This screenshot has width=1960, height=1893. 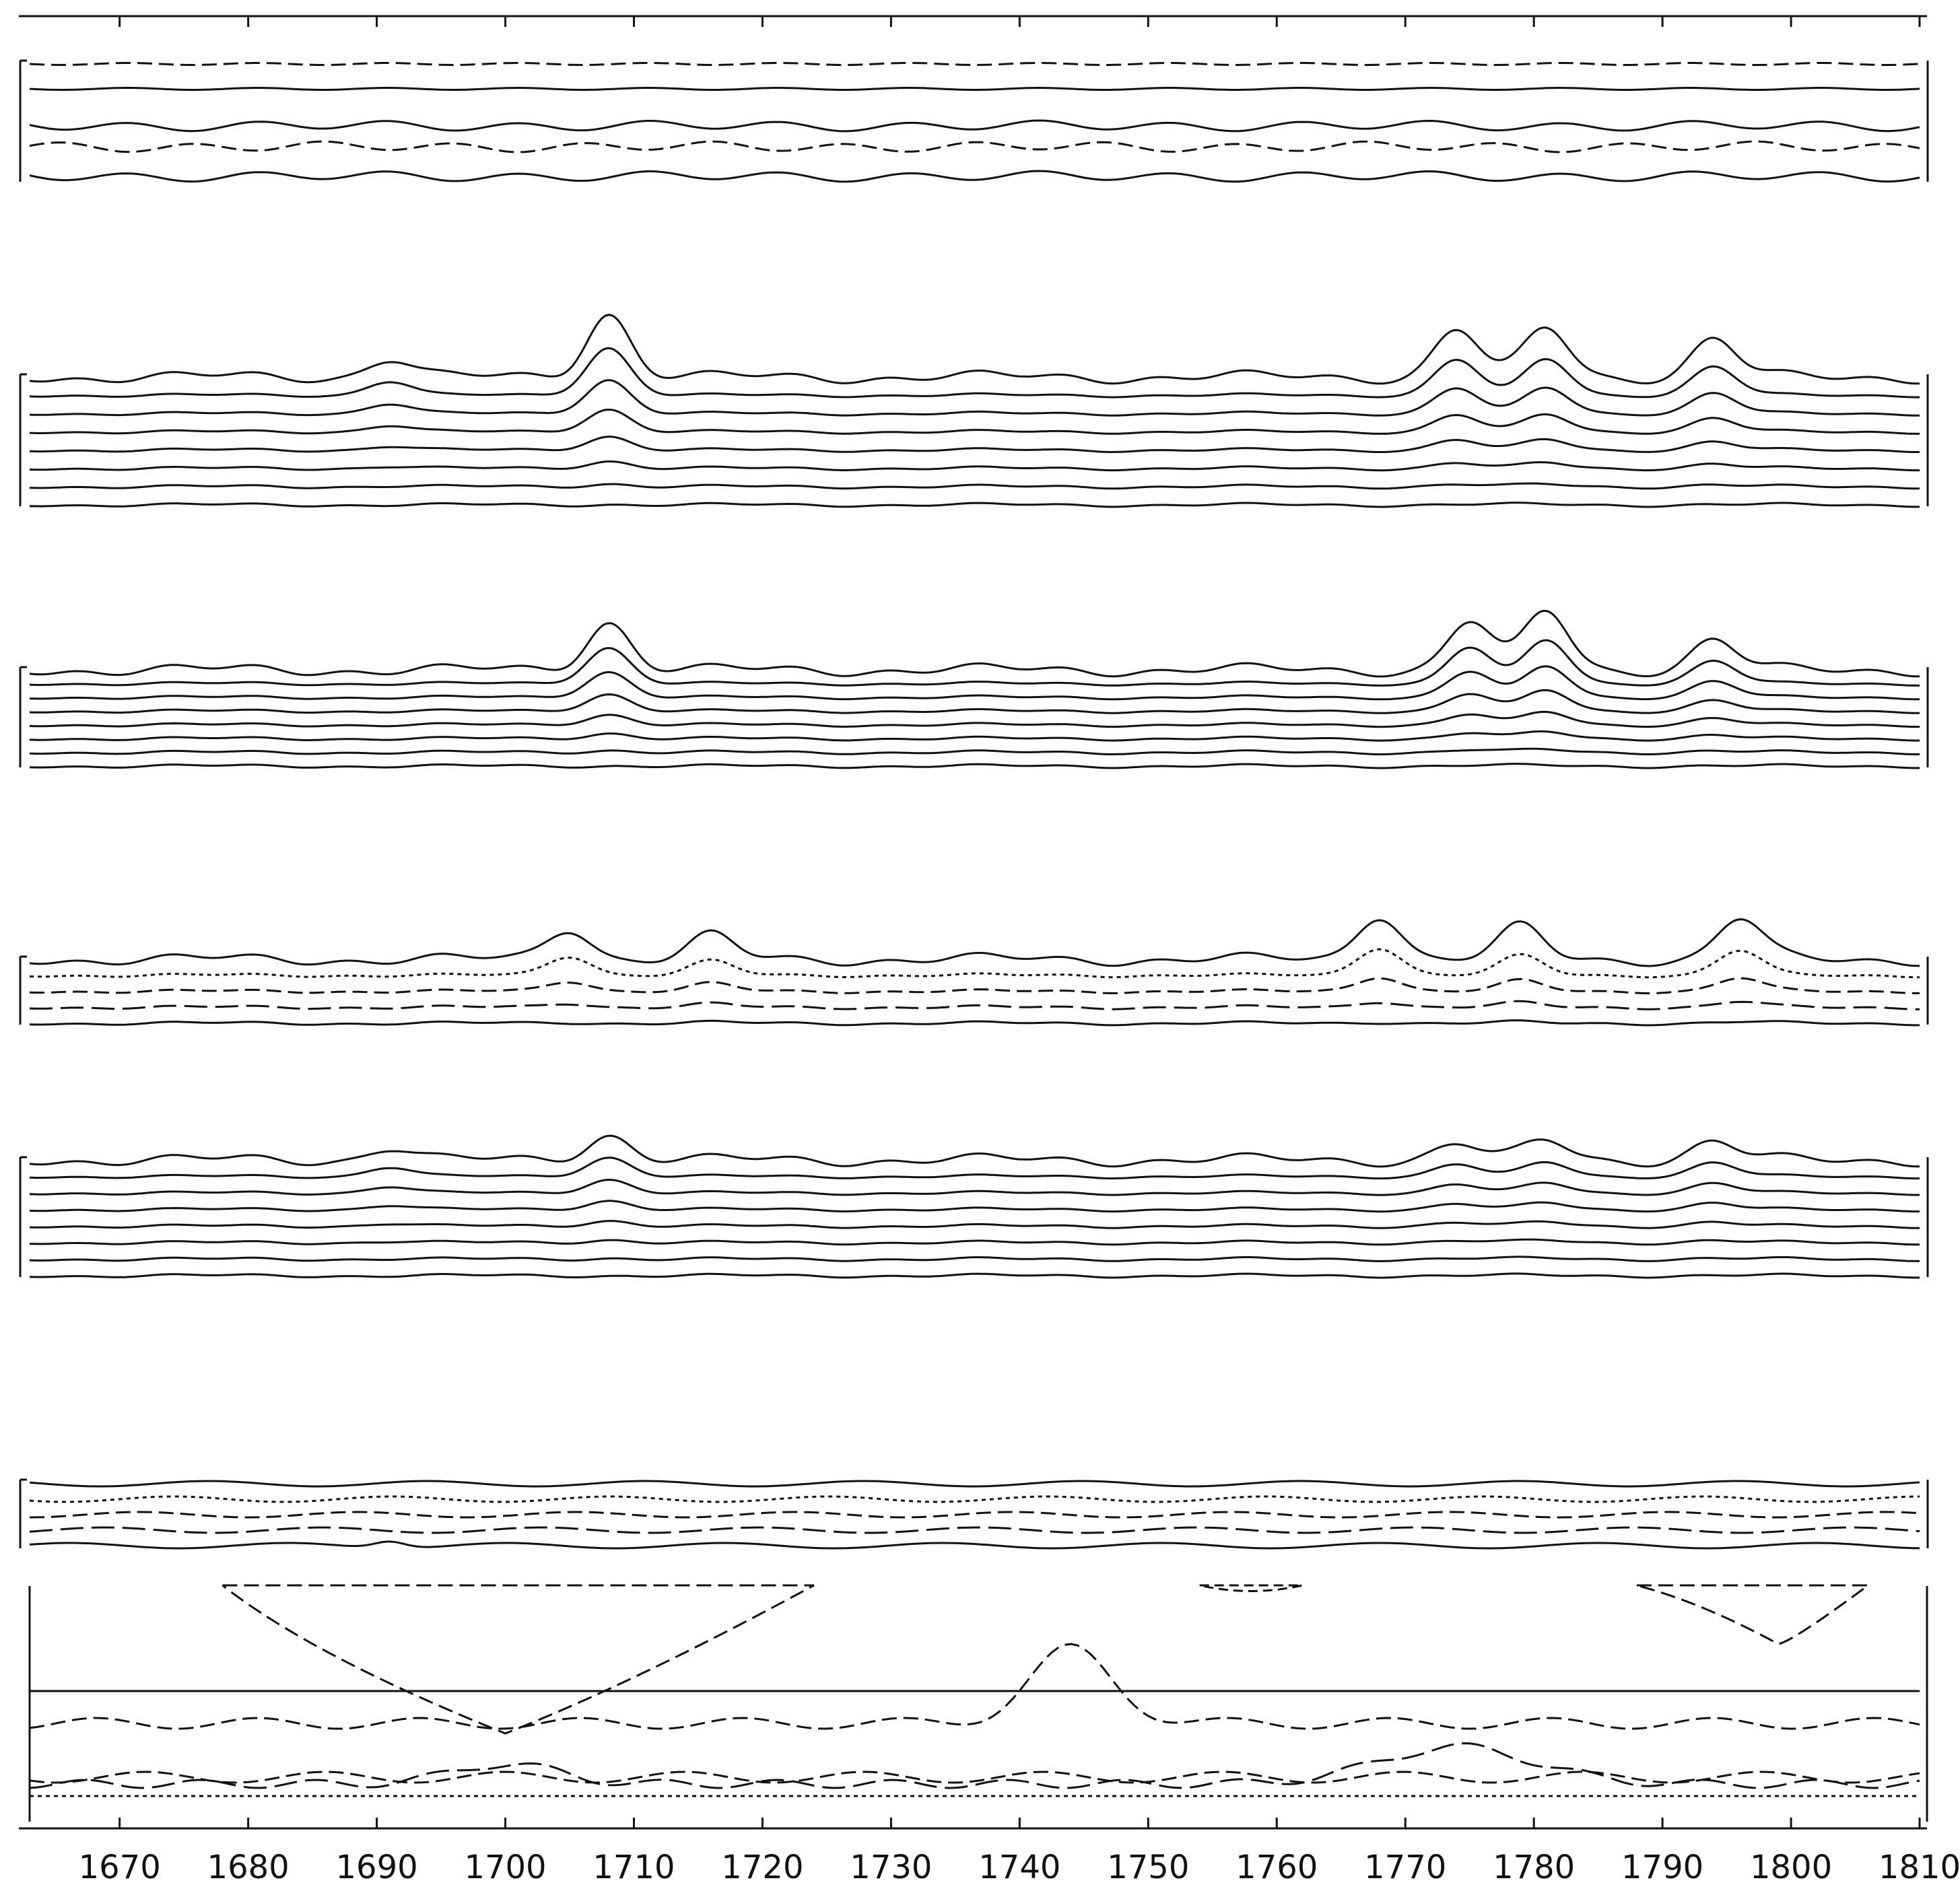 I want to click on x-tick-label: 1710, so click(x=634, y=1867).